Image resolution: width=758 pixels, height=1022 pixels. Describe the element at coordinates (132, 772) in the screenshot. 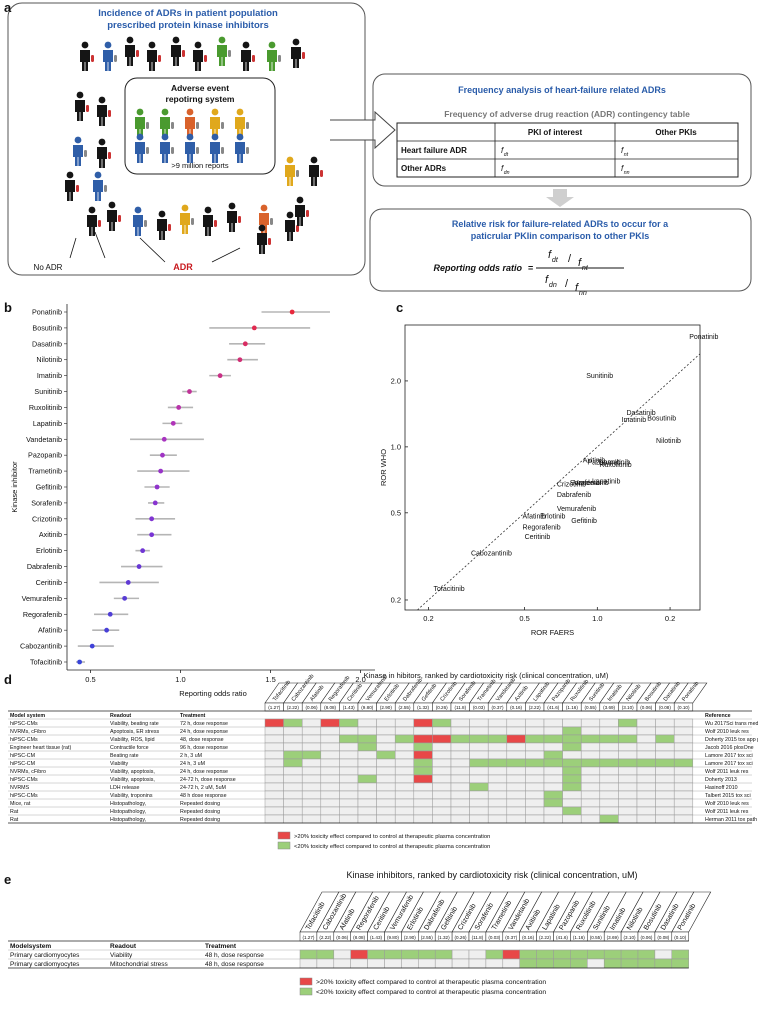

I see `row-cell: Viability, apoptosis,` at that location.